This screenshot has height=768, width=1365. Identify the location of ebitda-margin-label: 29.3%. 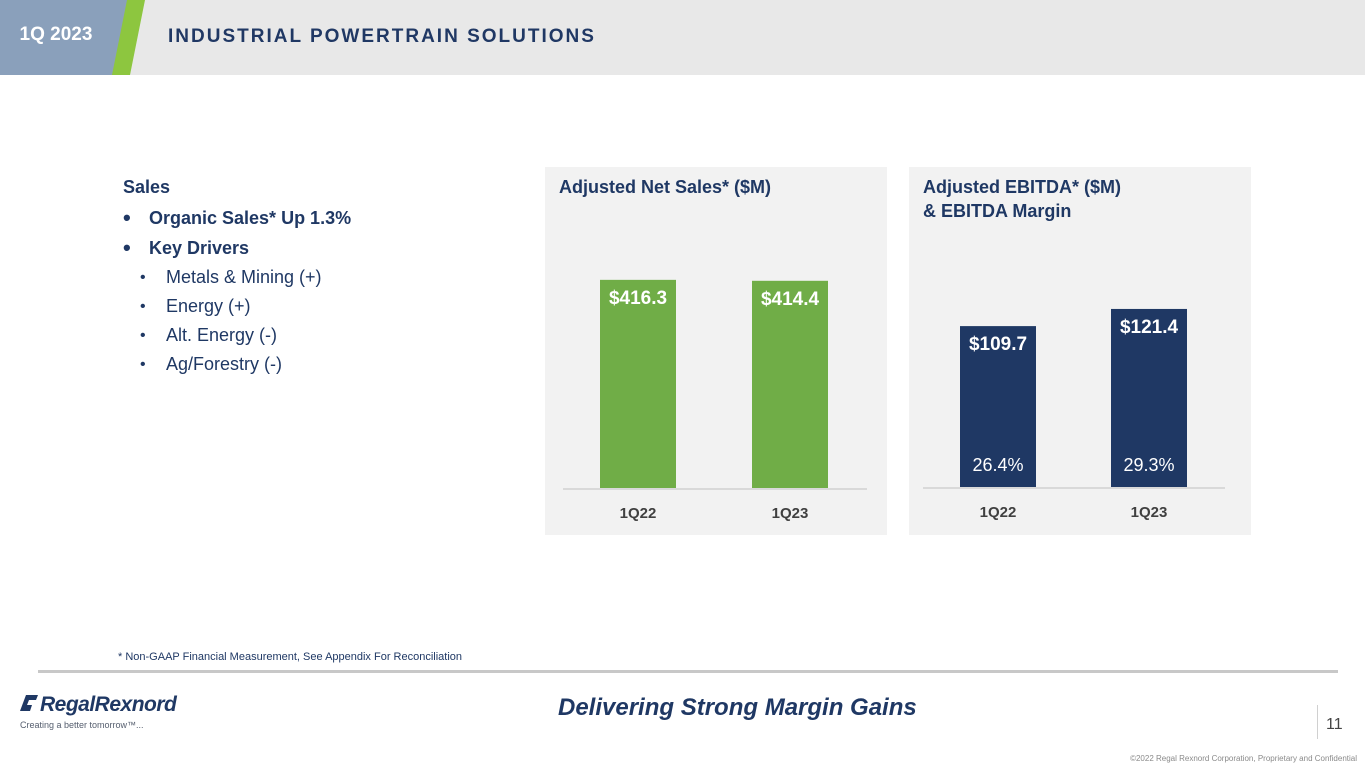
(1148, 465).